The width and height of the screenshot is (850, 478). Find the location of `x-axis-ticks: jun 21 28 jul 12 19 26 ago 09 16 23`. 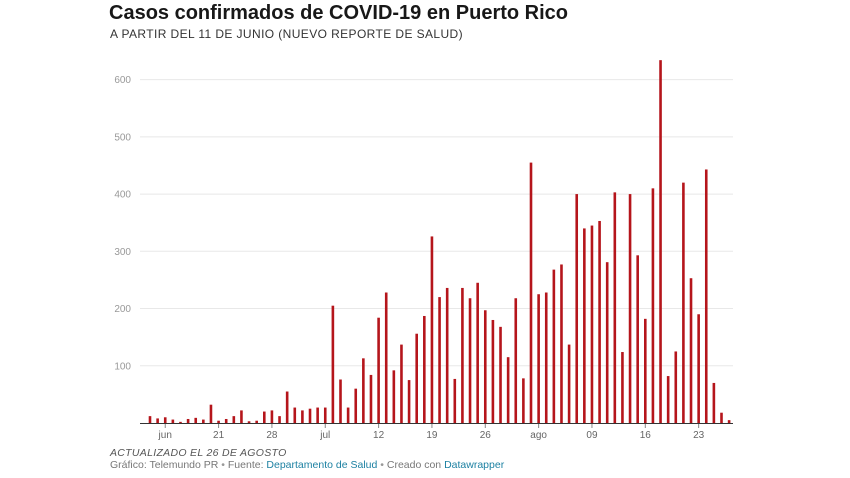

x-axis-ticks: jun 21 28 jul 12 19 26 ago 09 16 23 is located at coordinates (431, 432).